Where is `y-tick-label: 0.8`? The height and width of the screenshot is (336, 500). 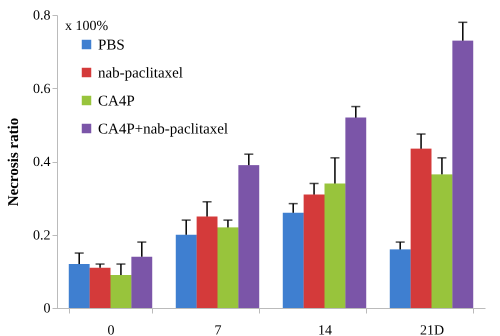 y-tick-label: 0.8 is located at coordinates (41, 16).